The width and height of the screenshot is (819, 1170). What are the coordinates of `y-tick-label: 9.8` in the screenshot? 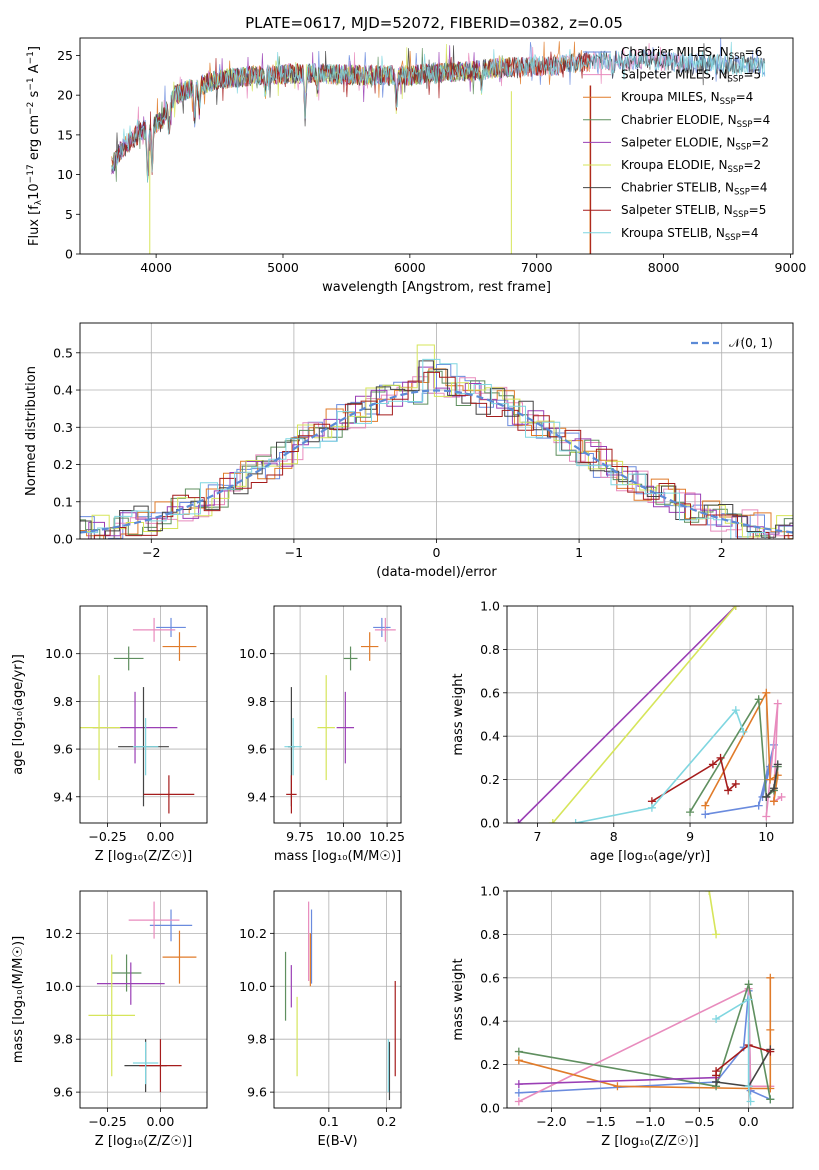 It's located at (63, 701).